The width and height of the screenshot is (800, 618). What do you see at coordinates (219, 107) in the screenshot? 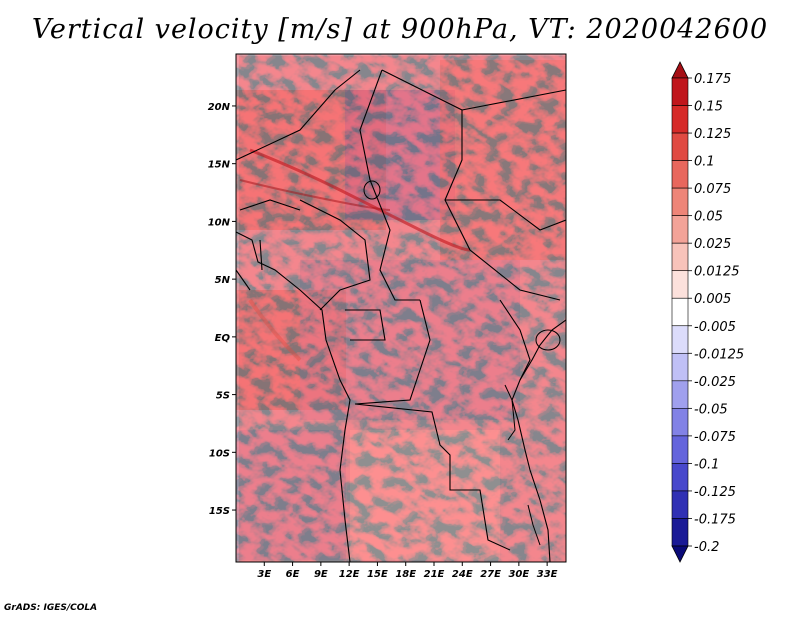
I see `lat-tick-label: 20N` at bounding box center [219, 107].